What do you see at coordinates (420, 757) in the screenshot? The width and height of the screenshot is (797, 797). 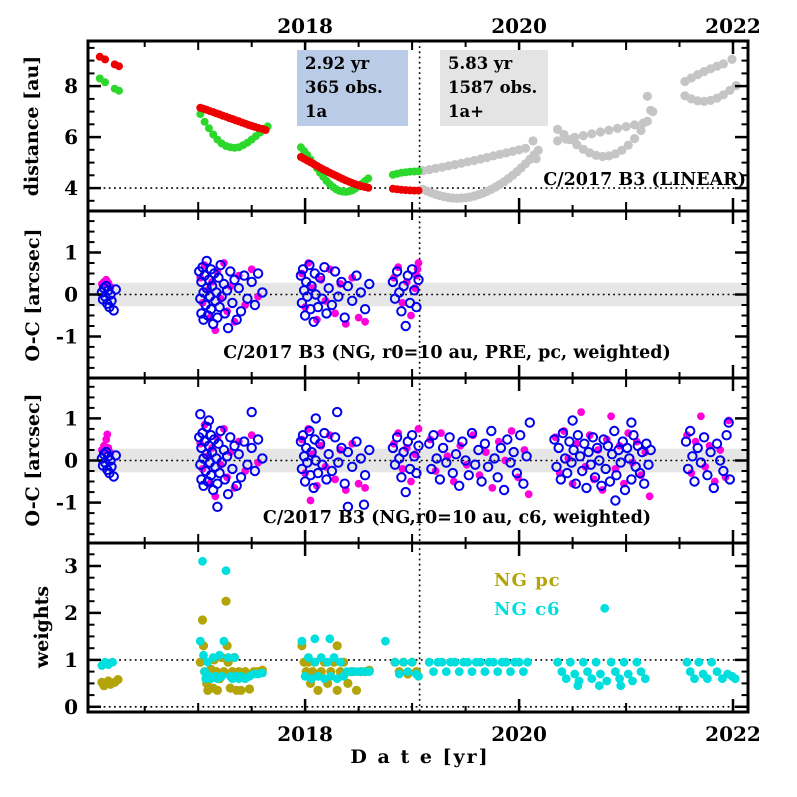 I see `x-axis-title: D a t e [yr]` at bounding box center [420, 757].